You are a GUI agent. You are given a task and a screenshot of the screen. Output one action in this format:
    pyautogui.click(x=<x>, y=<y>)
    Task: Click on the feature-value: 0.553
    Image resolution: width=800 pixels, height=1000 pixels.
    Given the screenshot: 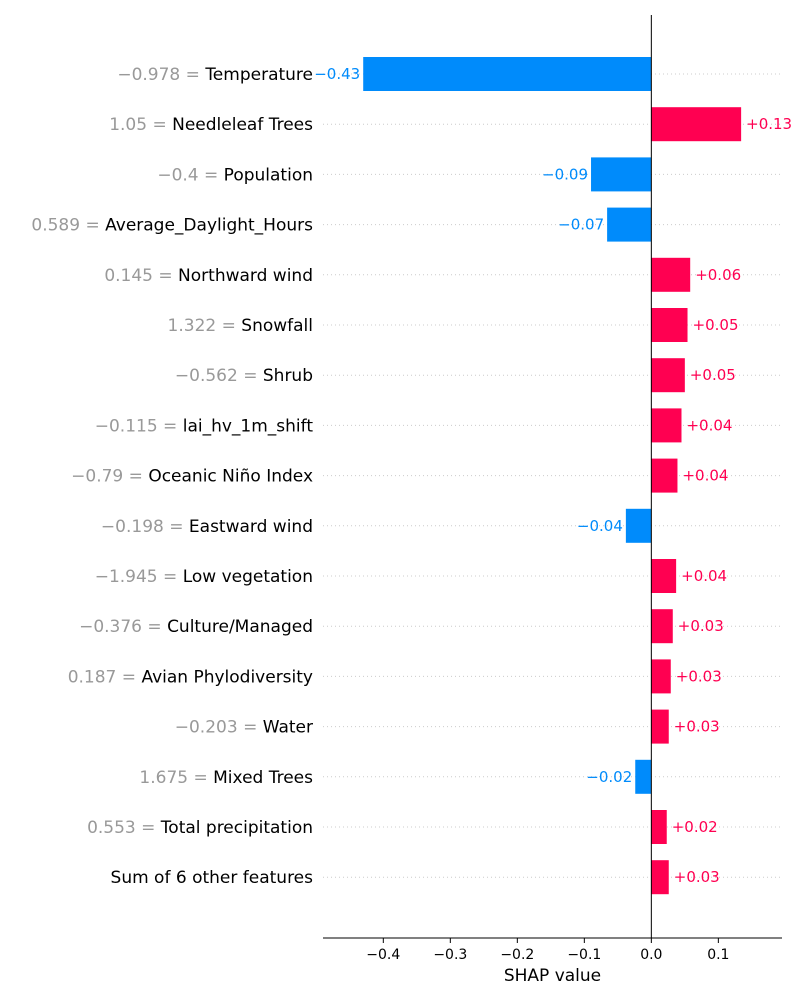 What is the action you would take?
    pyautogui.click(x=111, y=828)
    